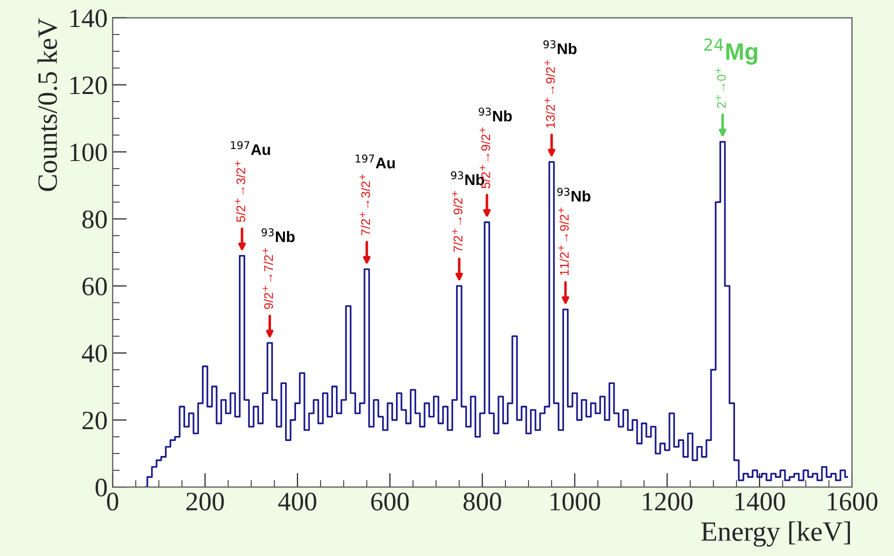 This screenshot has height=556, width=894. Describe the element at coordinates (47, 105) in the screenshot. I see `y-axis-title: Counts/0.5 keV` at that location.